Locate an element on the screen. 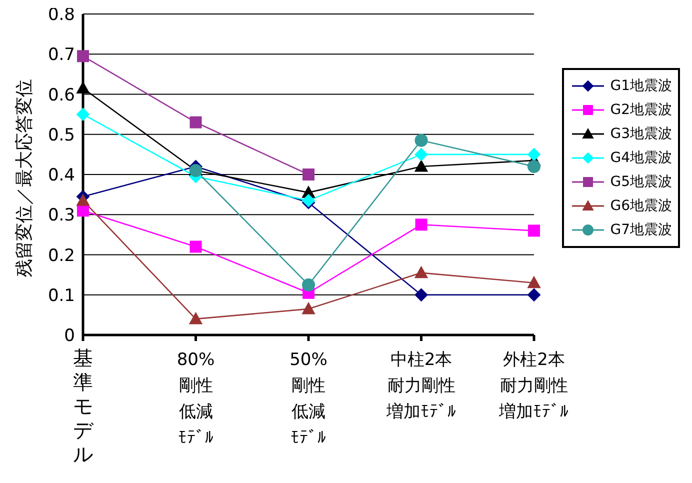 This screenshot has height=483, width=692. x-tick-label: 外柱2本耐力剛性増加ﾓﾃﾞﾙ is located at coordinates (533, 386).